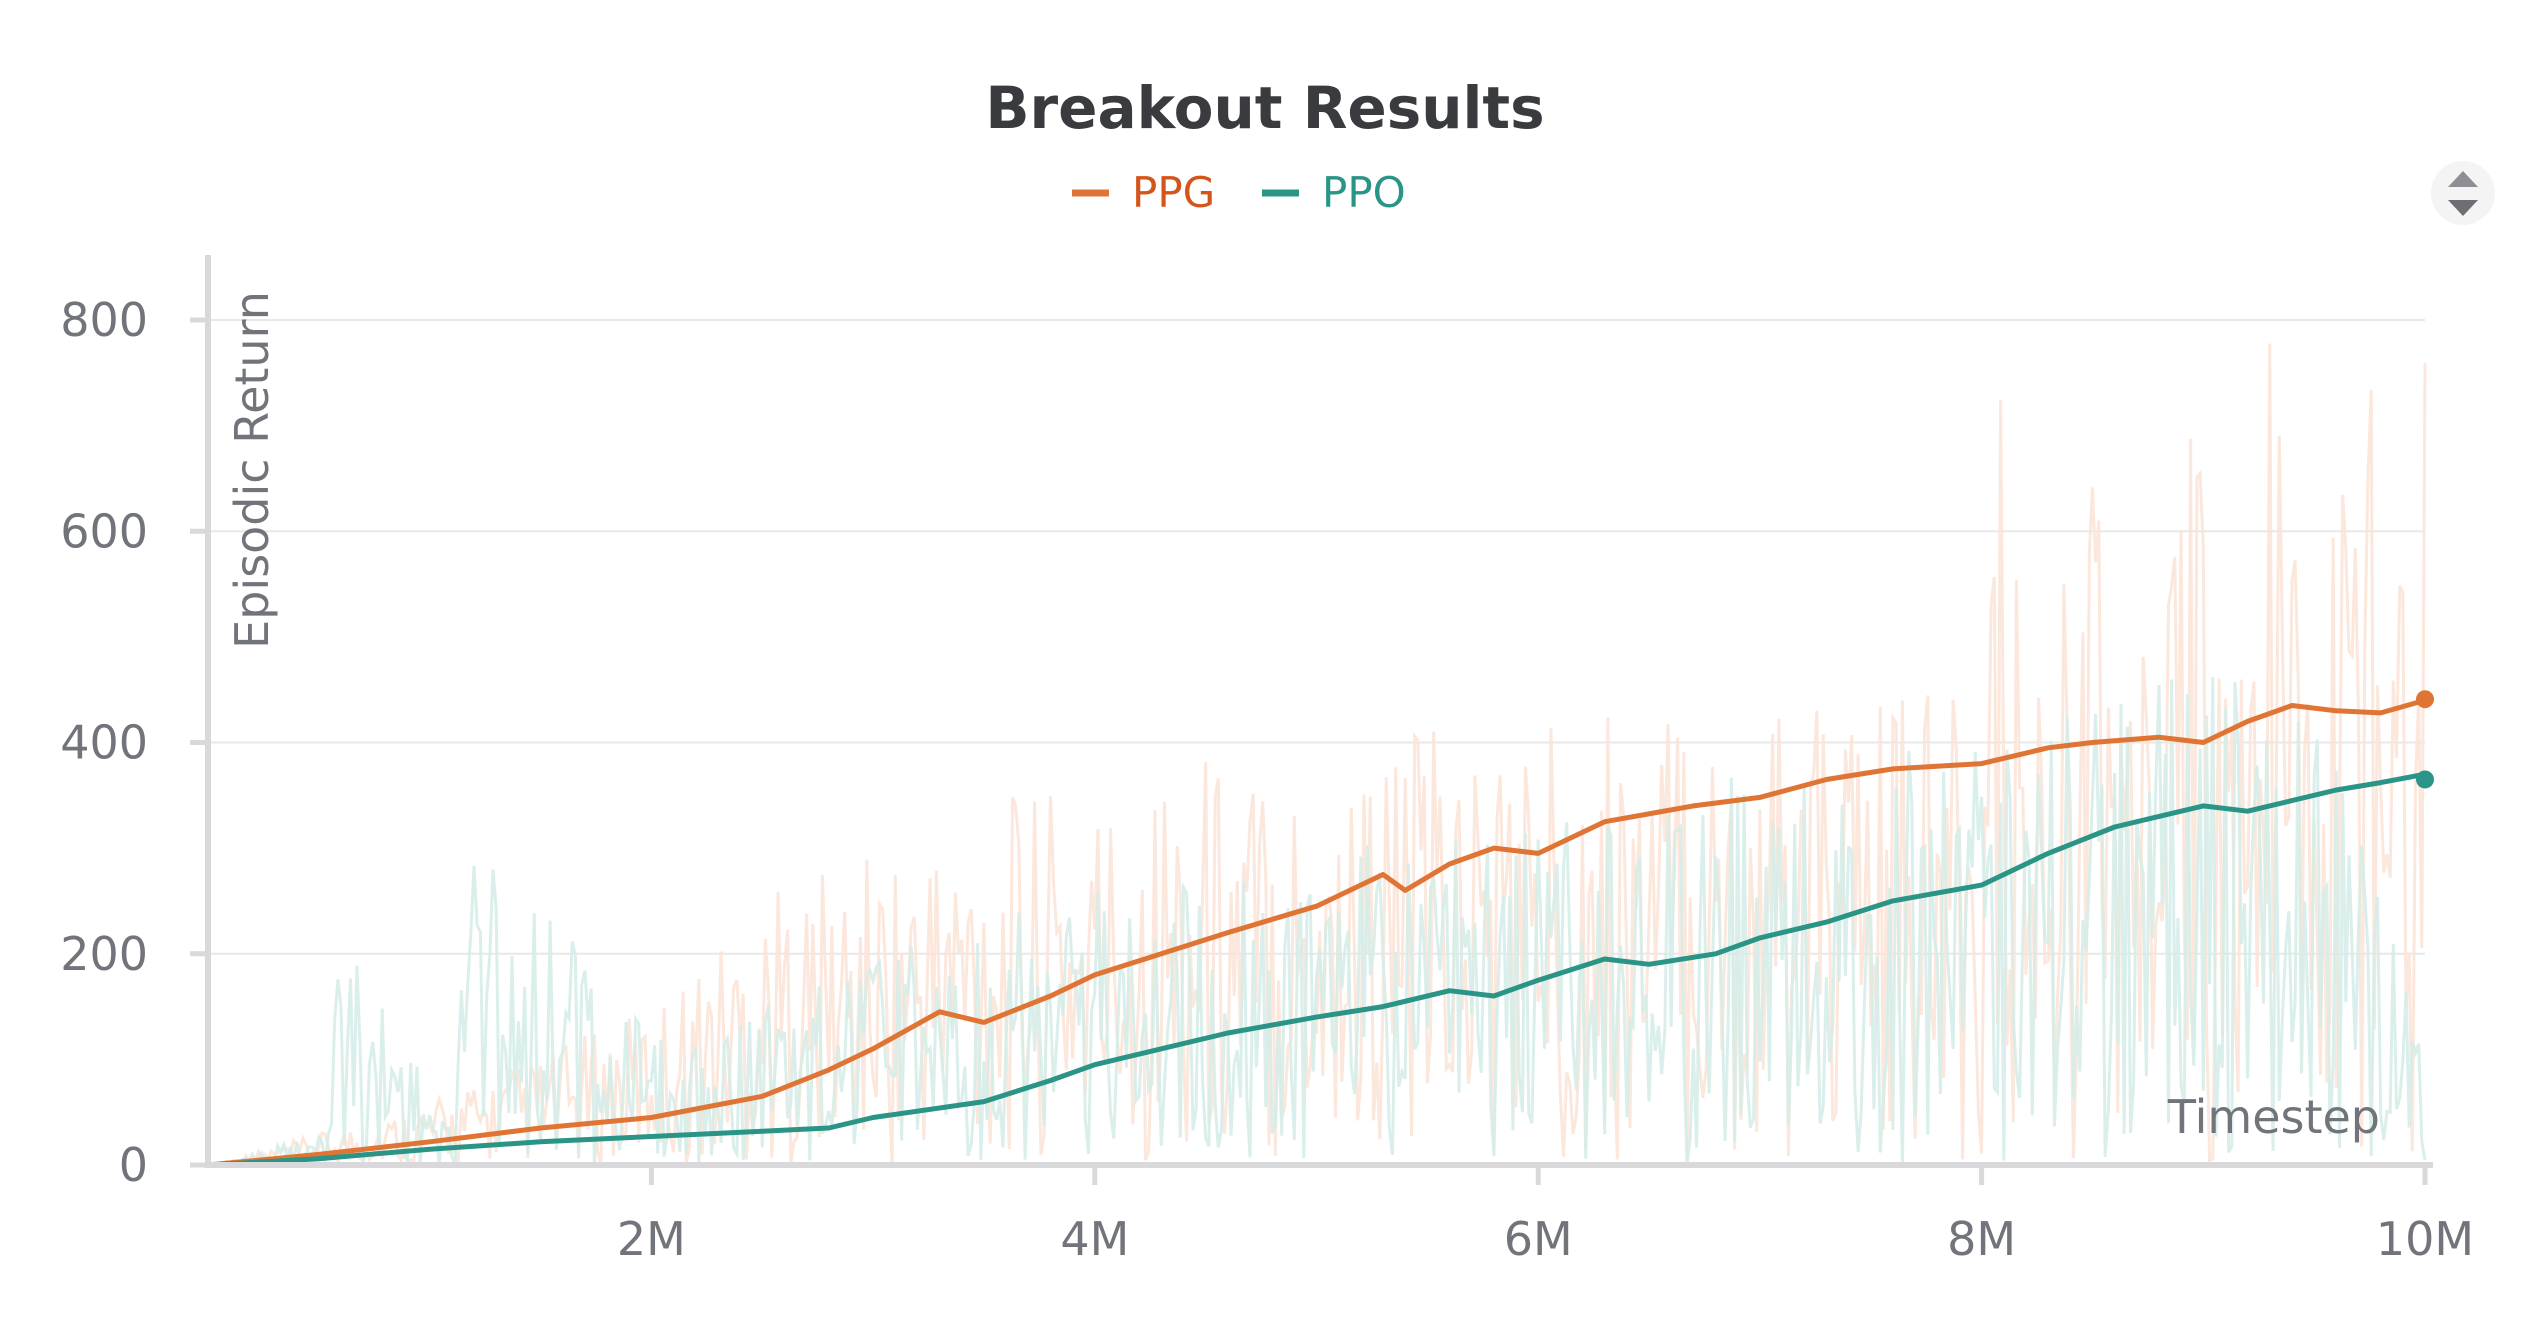  I want to click on series-endpoint-ppg, so click(2425, 699).